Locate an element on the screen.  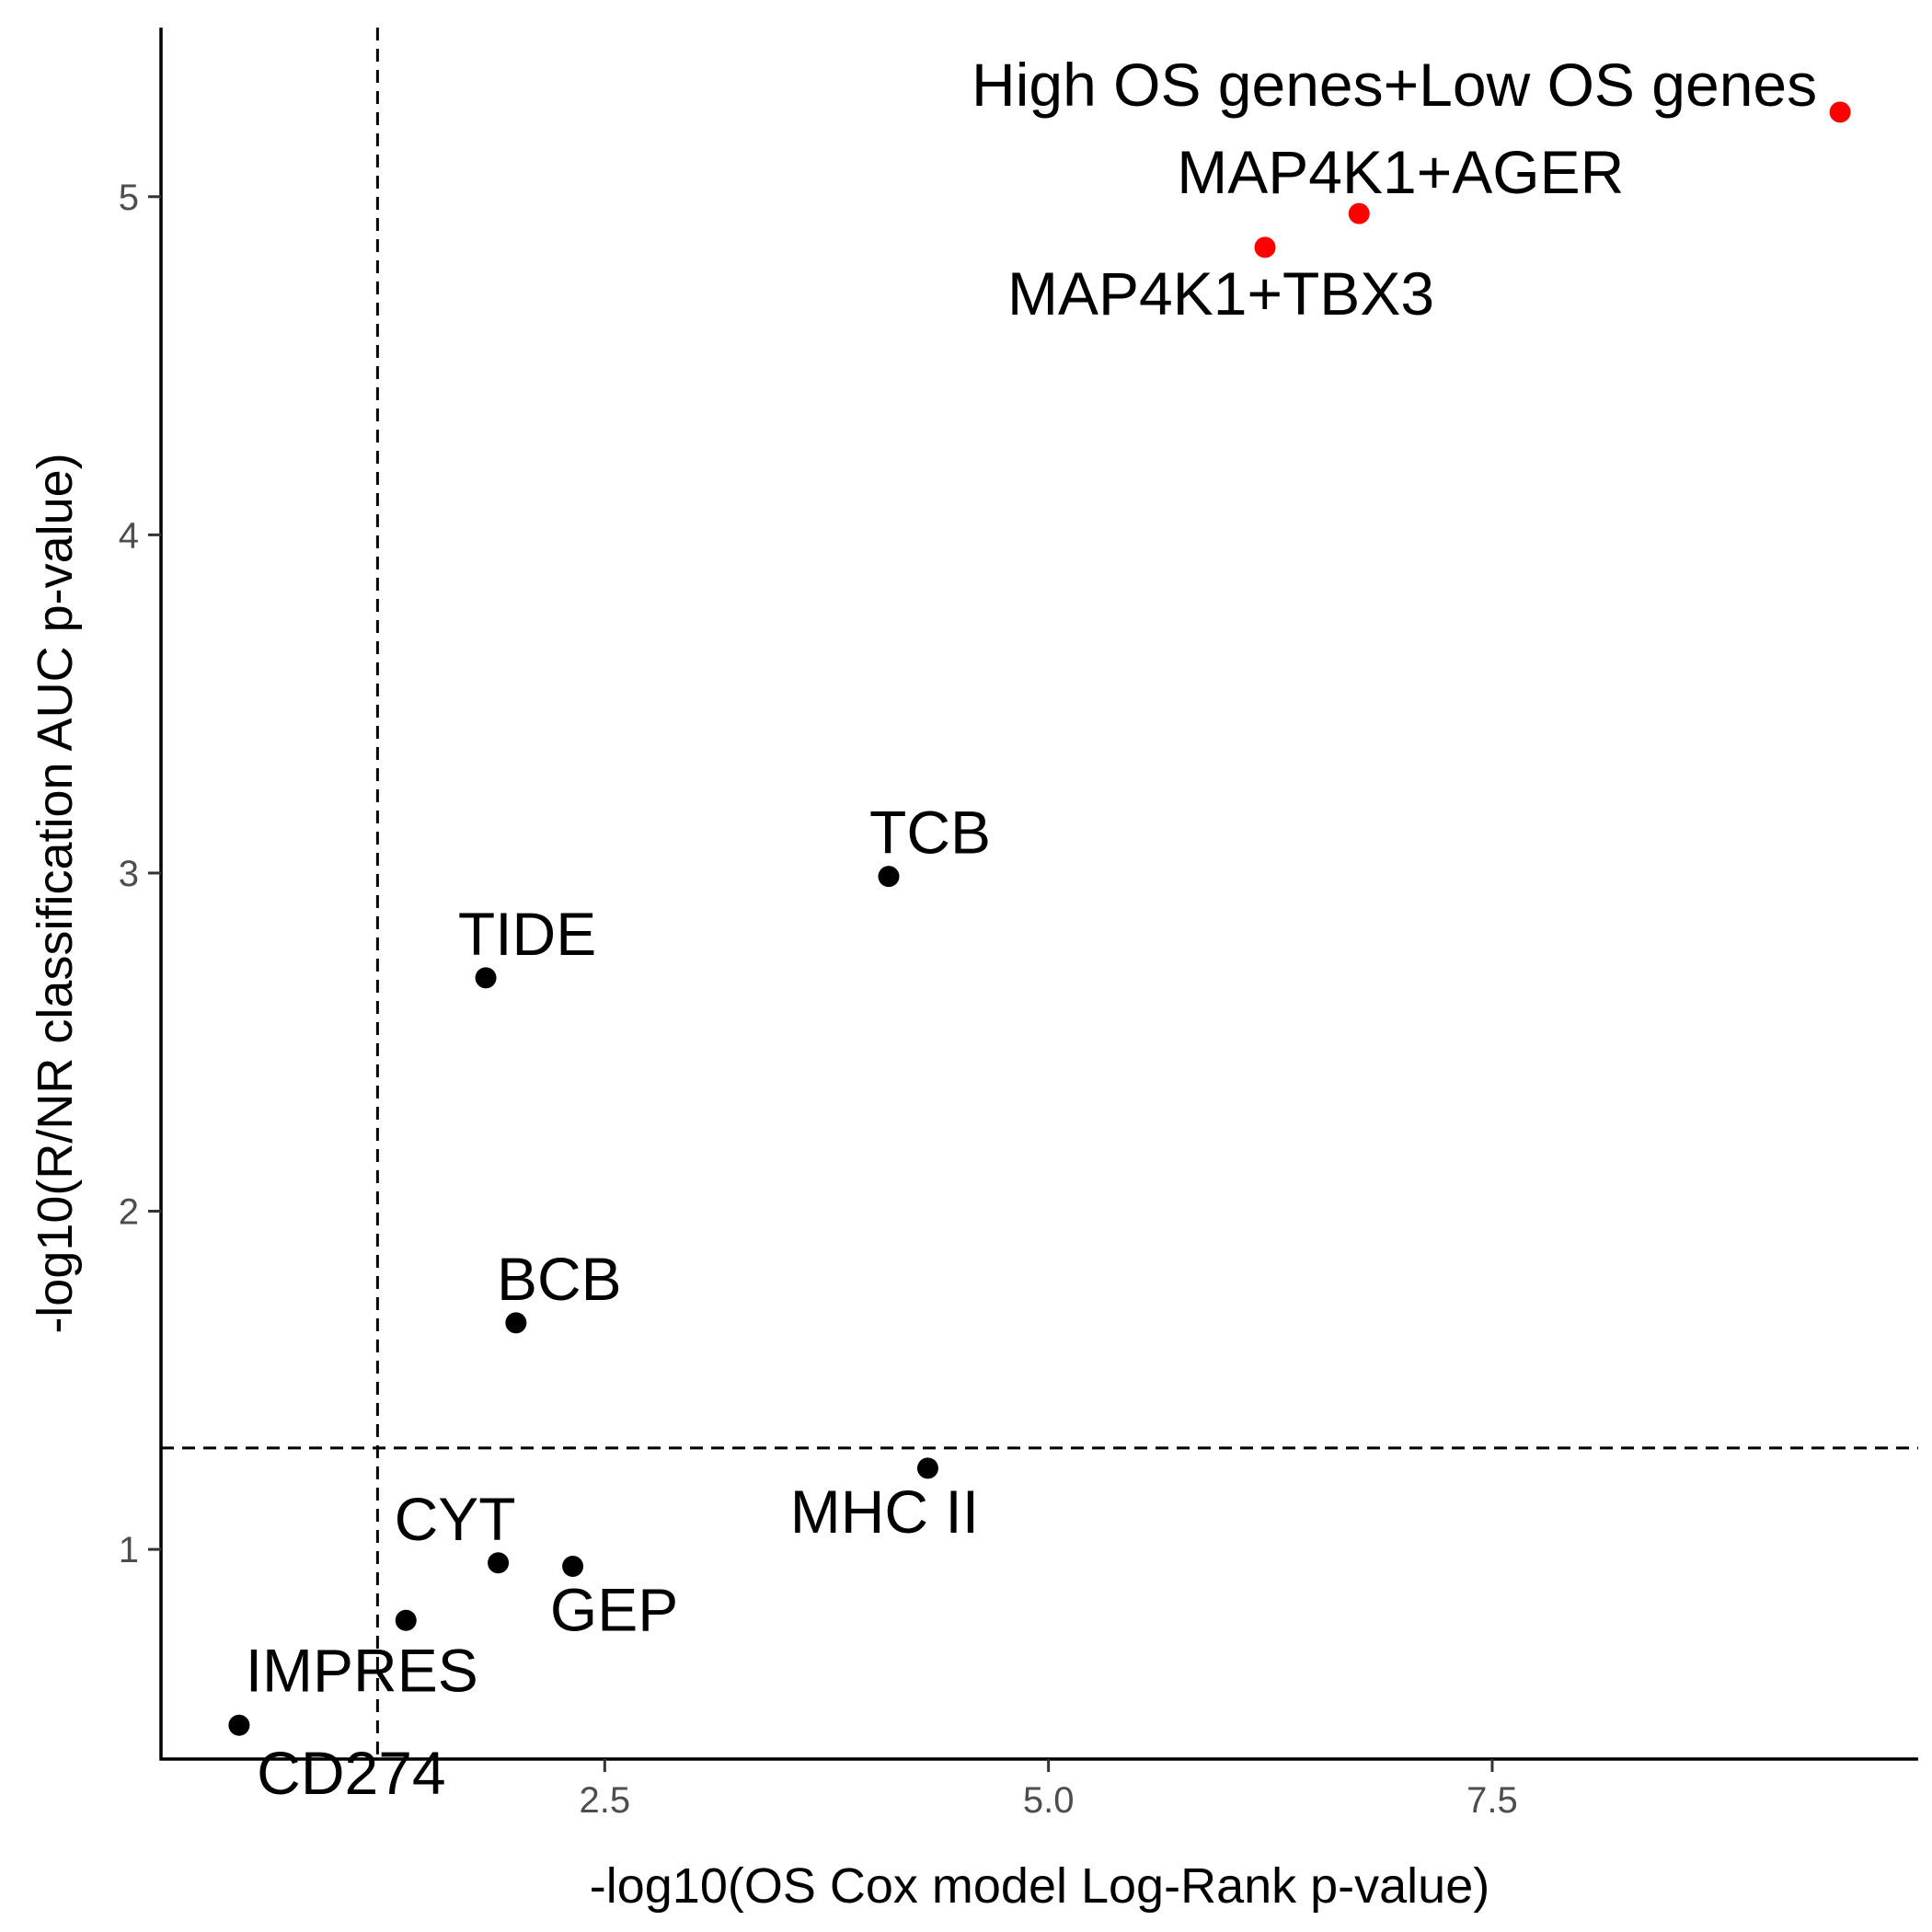
point-label: CD274 is located at coordinates (351, 1773).